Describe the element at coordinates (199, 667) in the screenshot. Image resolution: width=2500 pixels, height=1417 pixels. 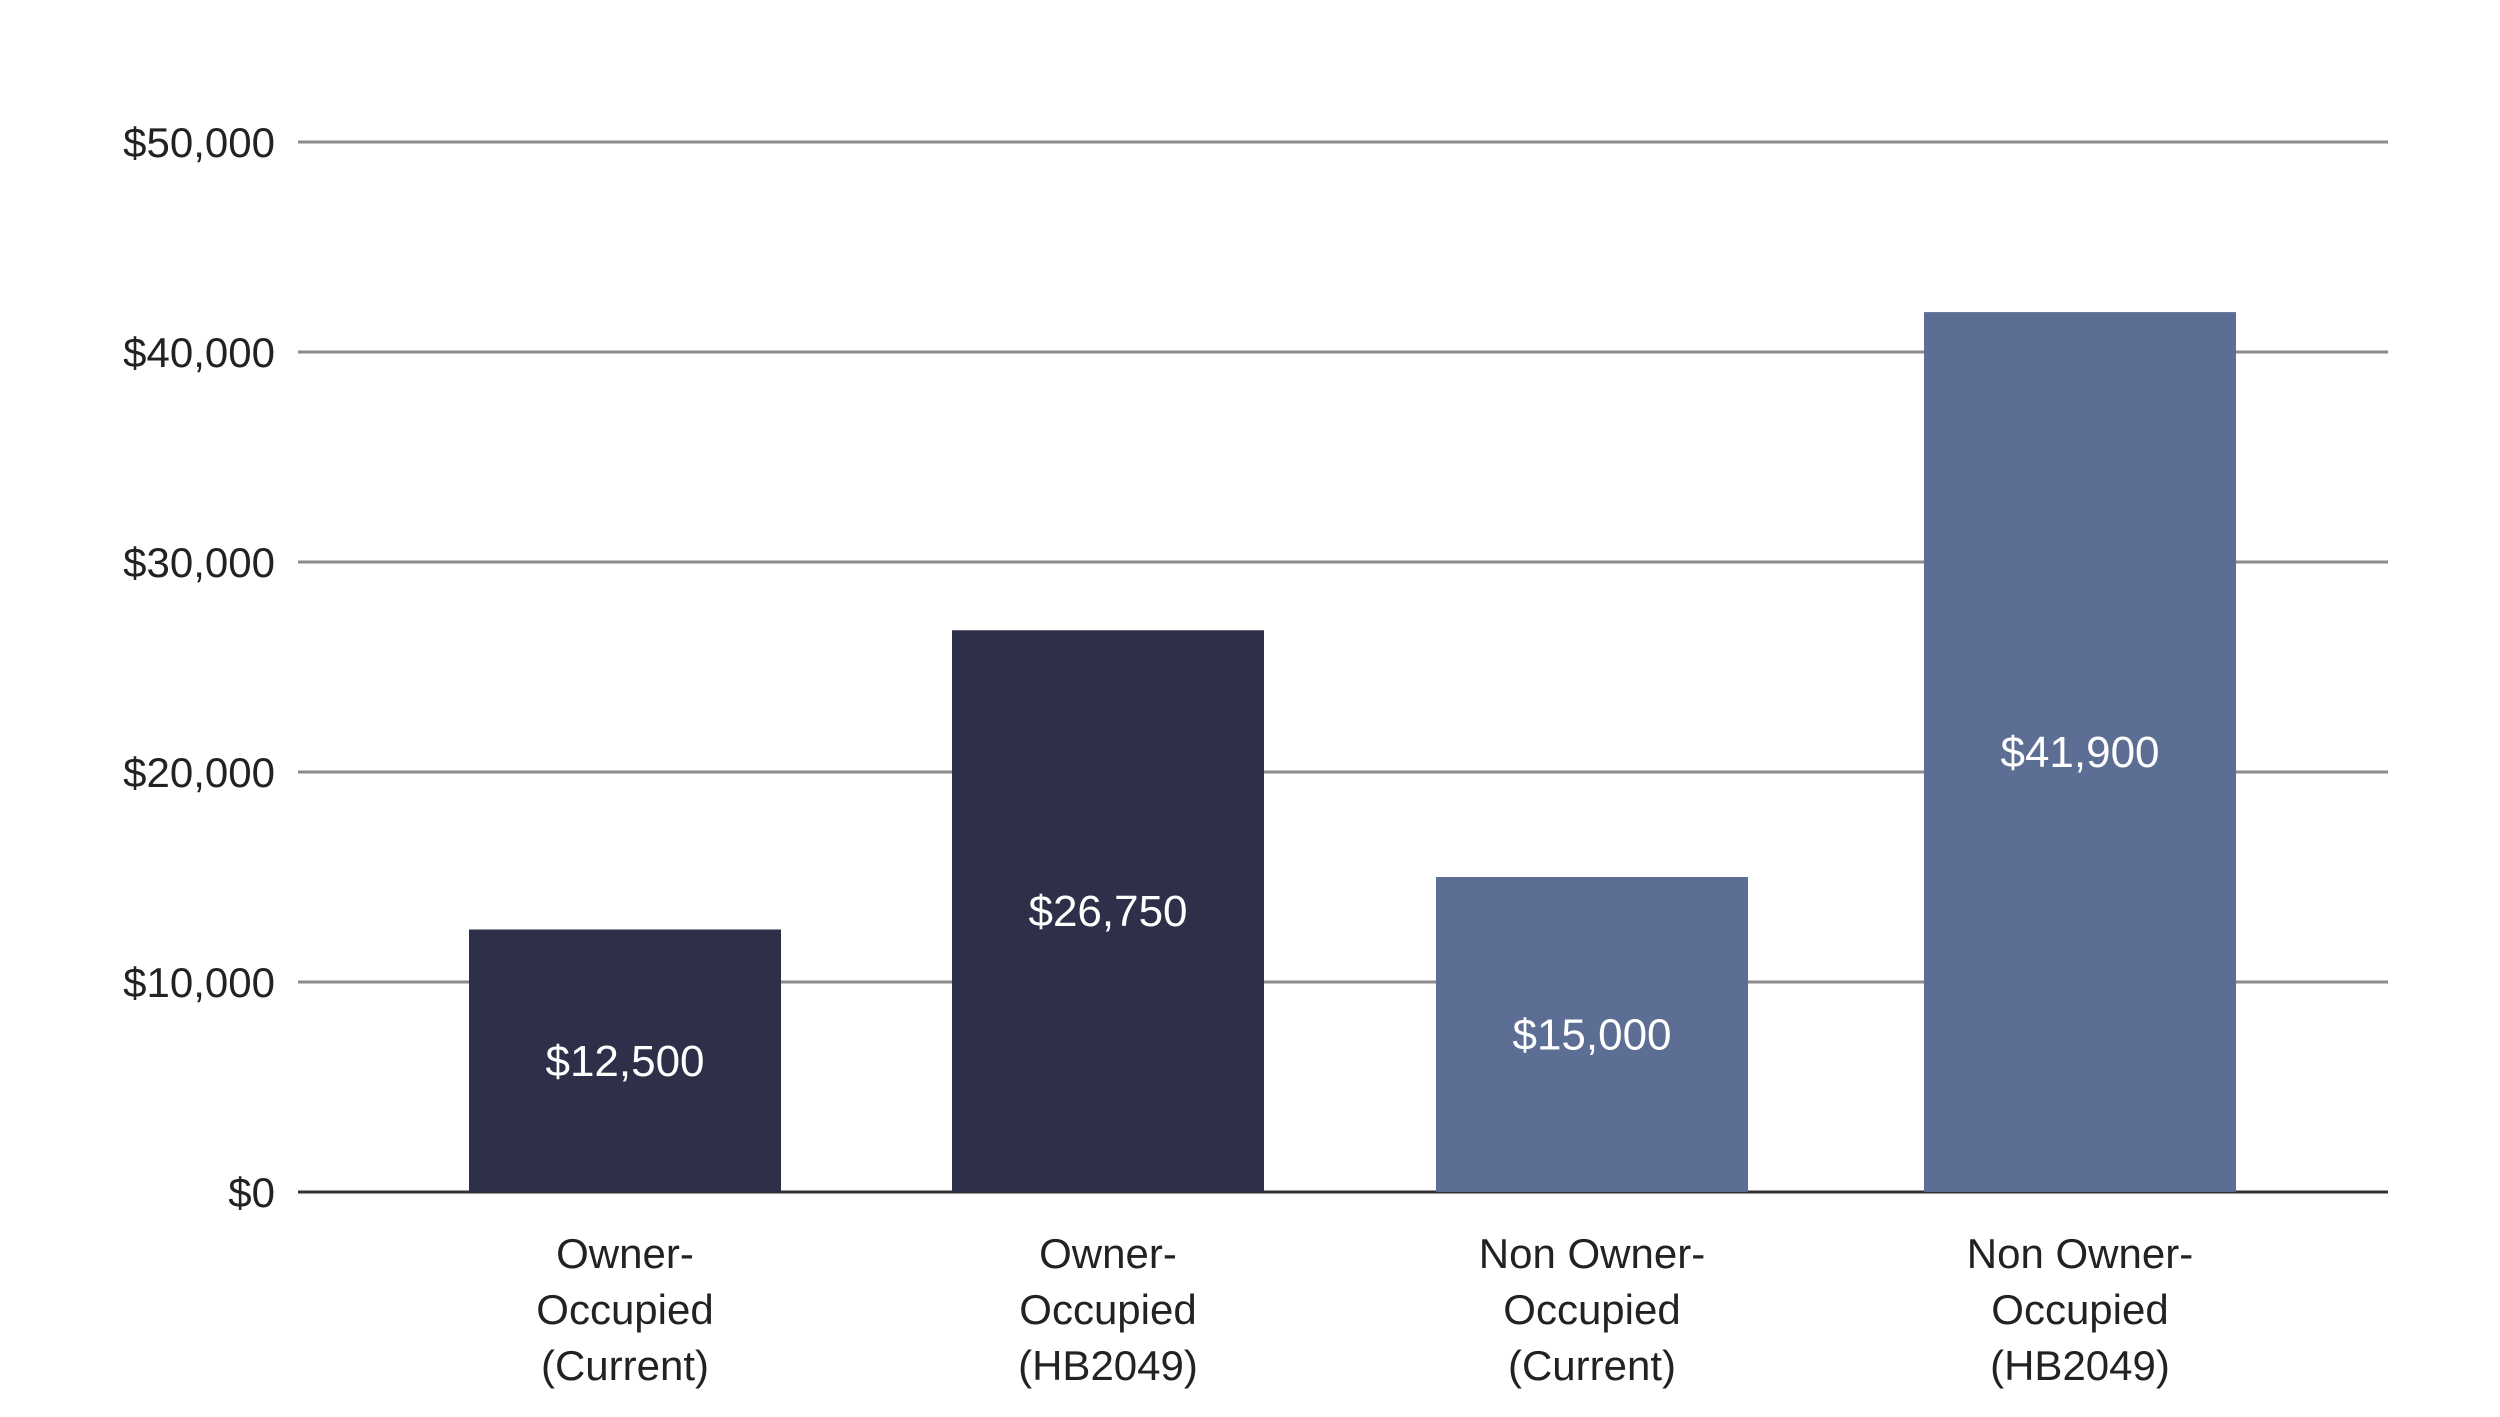
I see `y-axis-ticks: $0 $10,000 $20,000 $30,000 $40,000 $50,000` at that location.